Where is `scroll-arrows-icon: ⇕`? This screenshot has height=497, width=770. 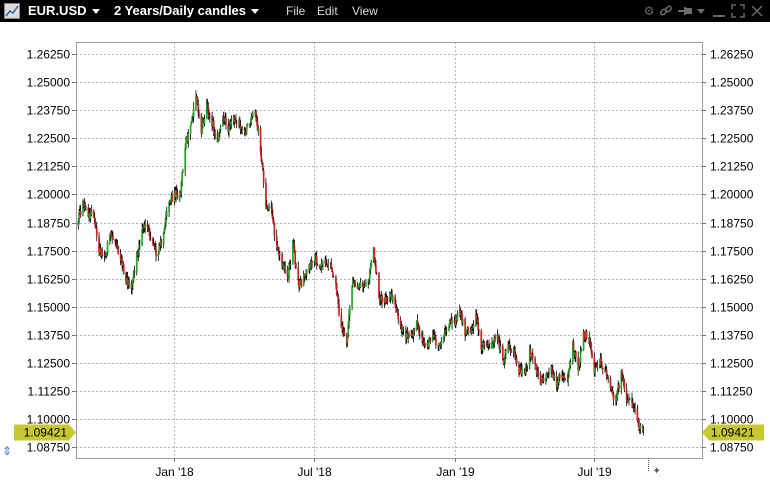 scroll-arrows-icon: ⇕ is located at coordinates (7, 451).